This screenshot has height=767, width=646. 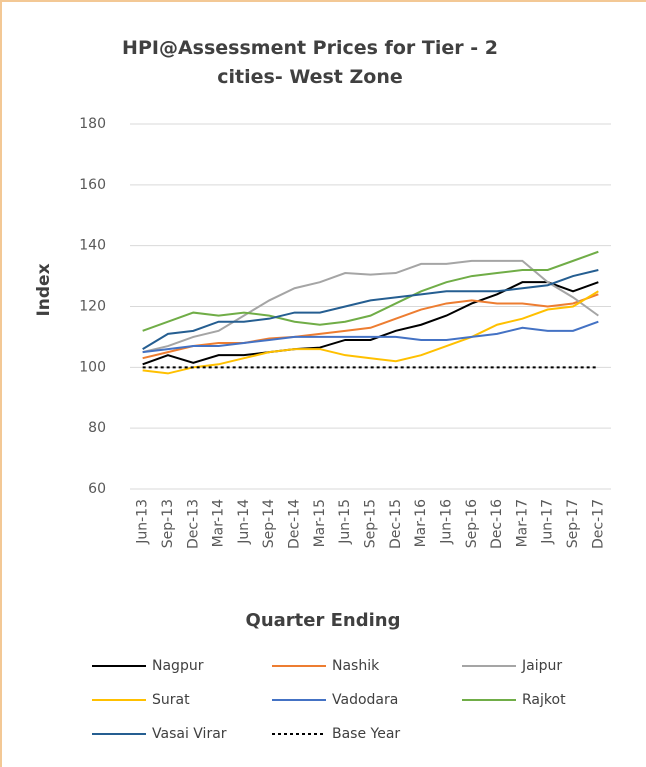 What do you see at coordinates (193, 524) in the screenshot?
I see `x-tick-label: Dec-13` at bounding box center [193, 524].